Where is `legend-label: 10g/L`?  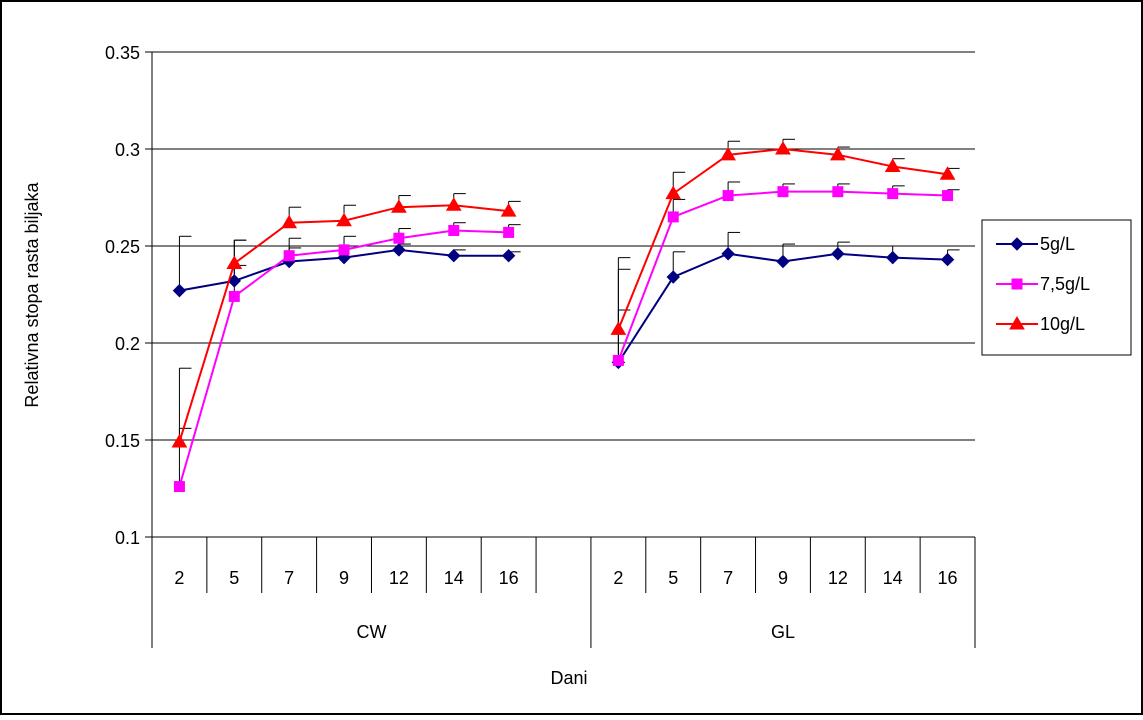 legend-label: 10g/L is located at coordinates (1062, 324).